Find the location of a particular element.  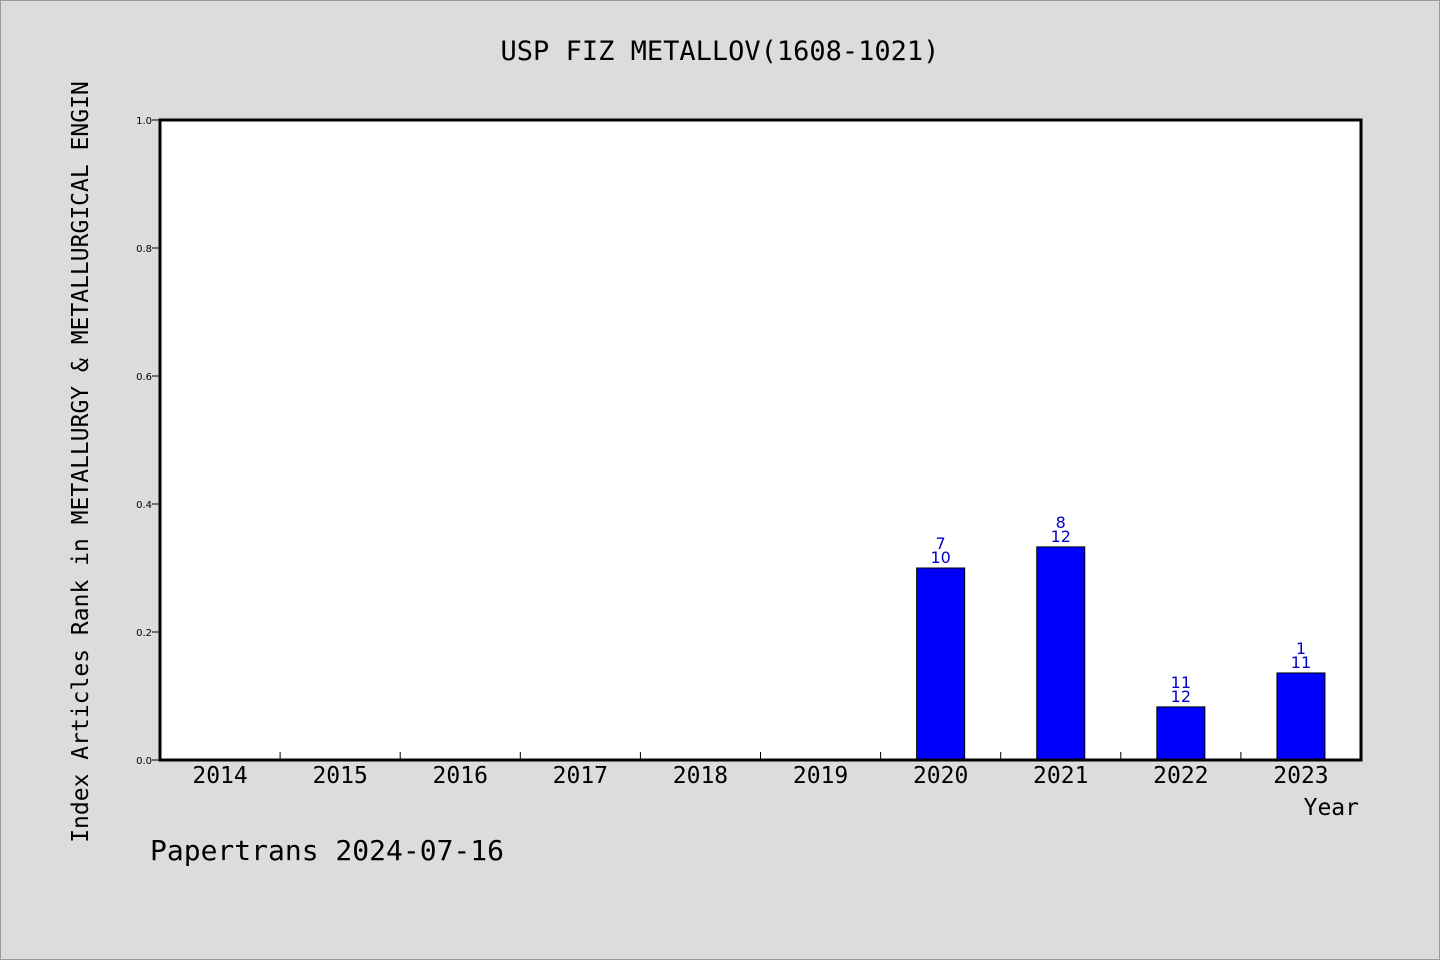

x-tick-label: 2022 is located at coordinates (1180, 776).